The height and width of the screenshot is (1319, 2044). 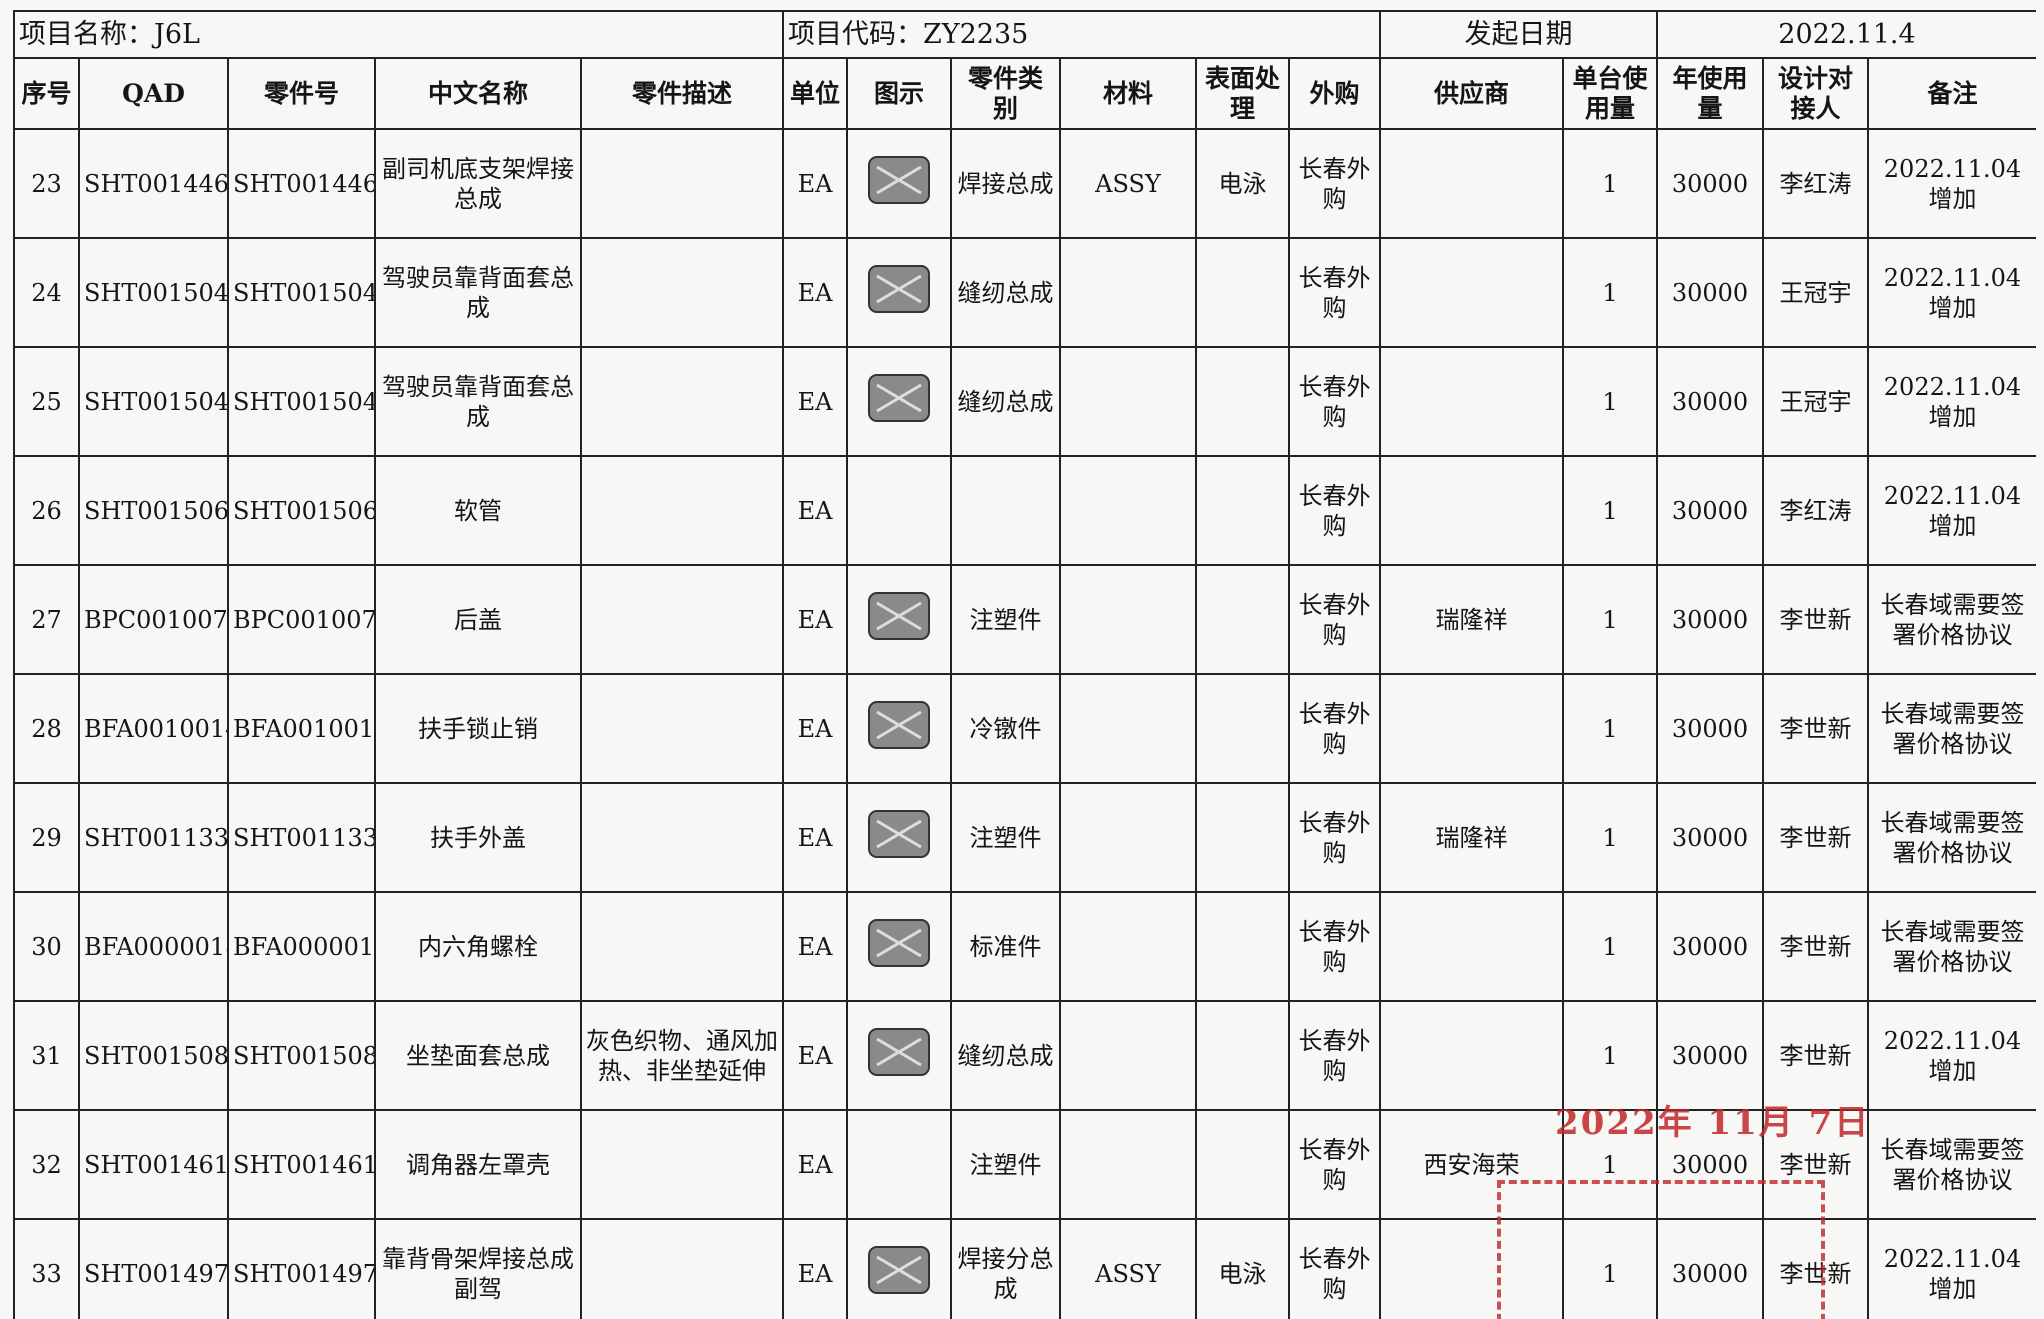 I want to click on cell: 靠背骨架焊接总成副驾, so click(x=478, y=1268).